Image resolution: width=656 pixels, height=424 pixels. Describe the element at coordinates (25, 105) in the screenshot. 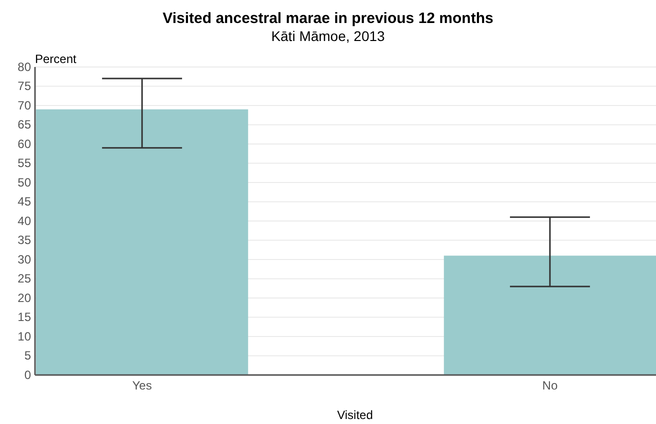

I see `y-tick-label: 70` at that location.